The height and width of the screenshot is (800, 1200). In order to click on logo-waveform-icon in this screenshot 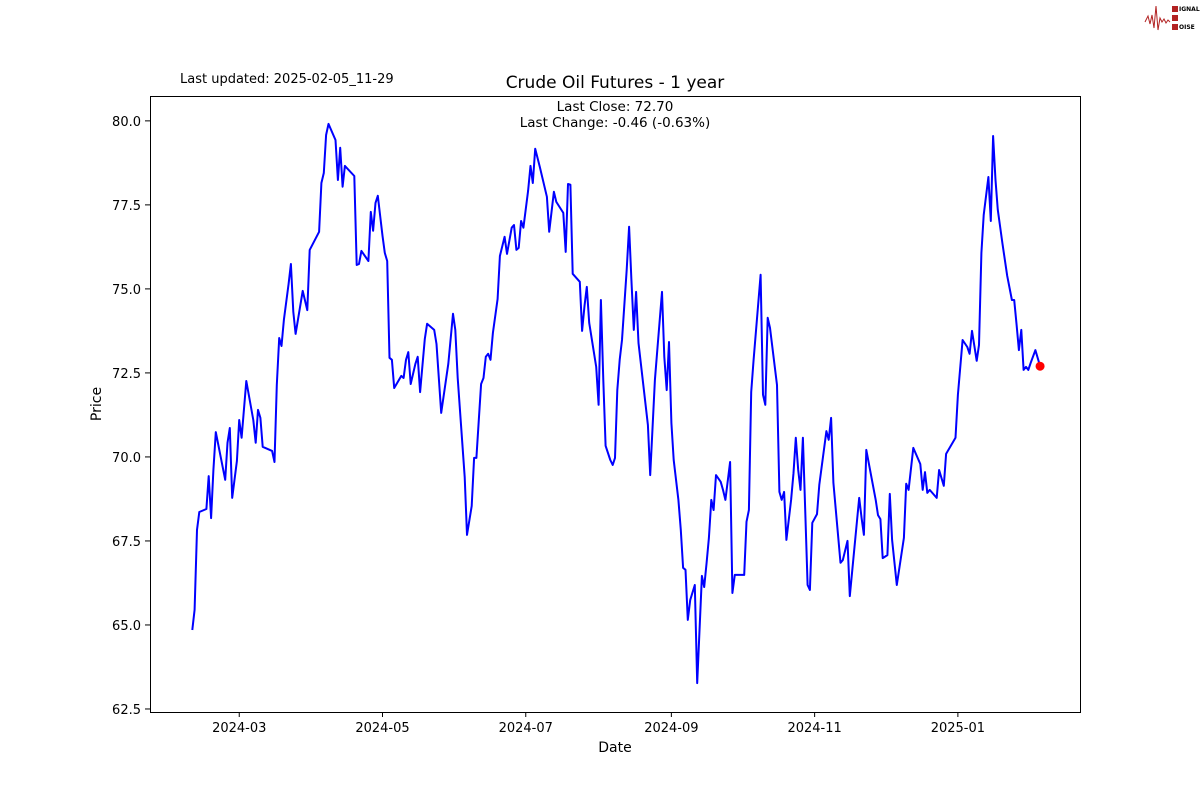, I will do `click(1157, 18)`.